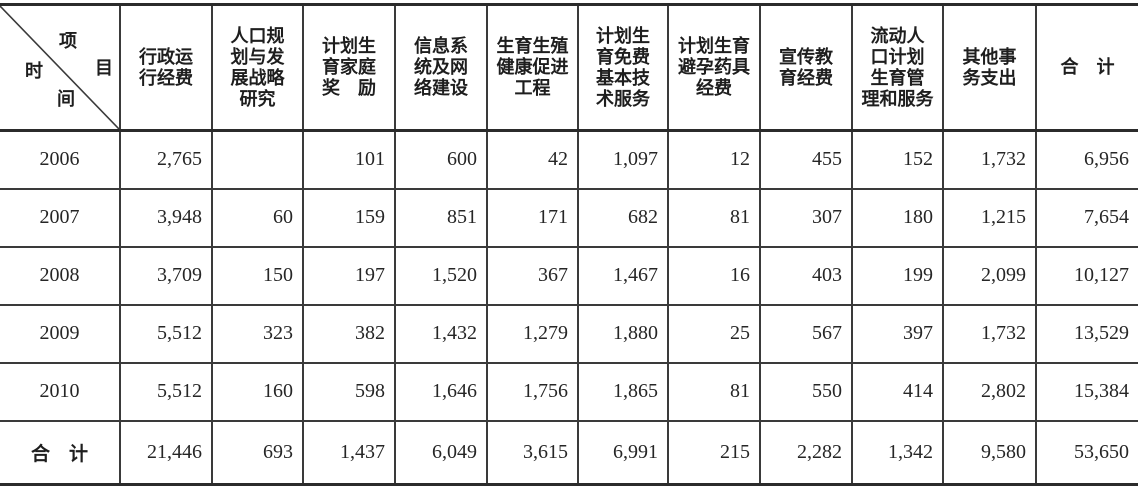  Describe the element at coordinates (714, 160) in the screenshot. I see `value-cell: 12` at that location.